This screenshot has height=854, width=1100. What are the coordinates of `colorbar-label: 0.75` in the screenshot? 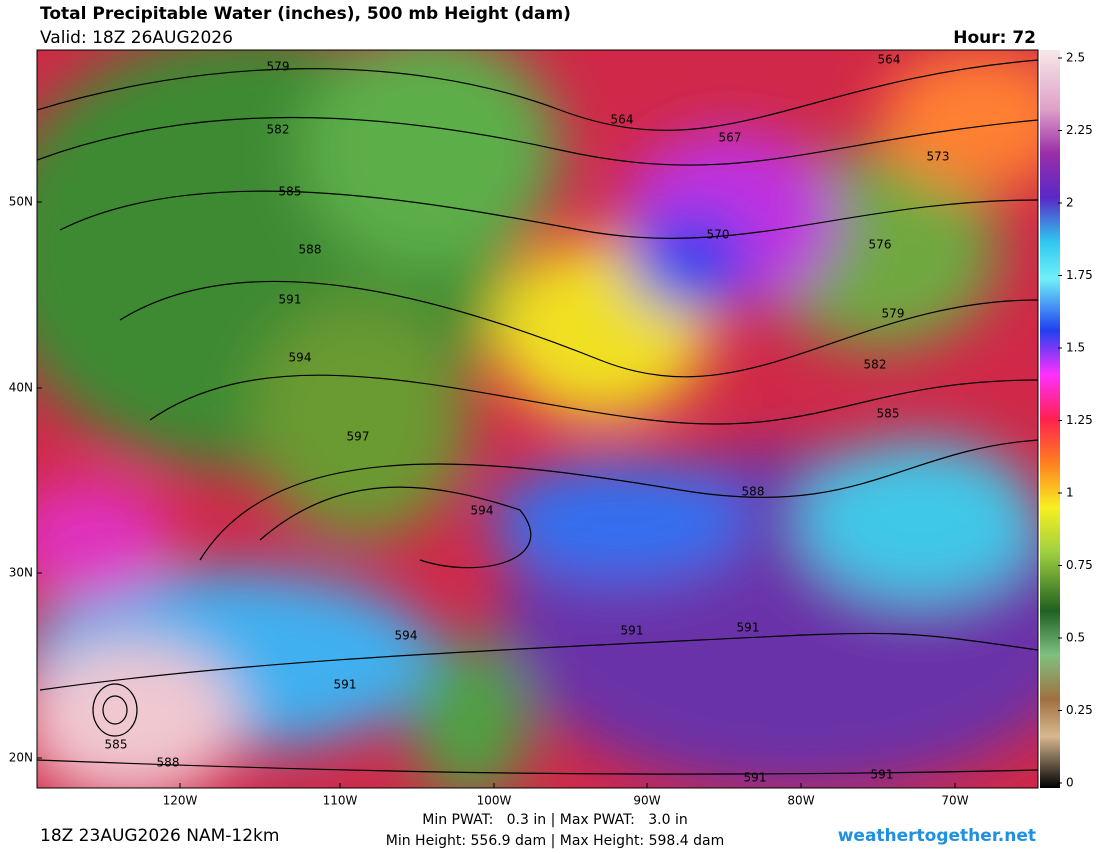 It's located at (1079, 565).